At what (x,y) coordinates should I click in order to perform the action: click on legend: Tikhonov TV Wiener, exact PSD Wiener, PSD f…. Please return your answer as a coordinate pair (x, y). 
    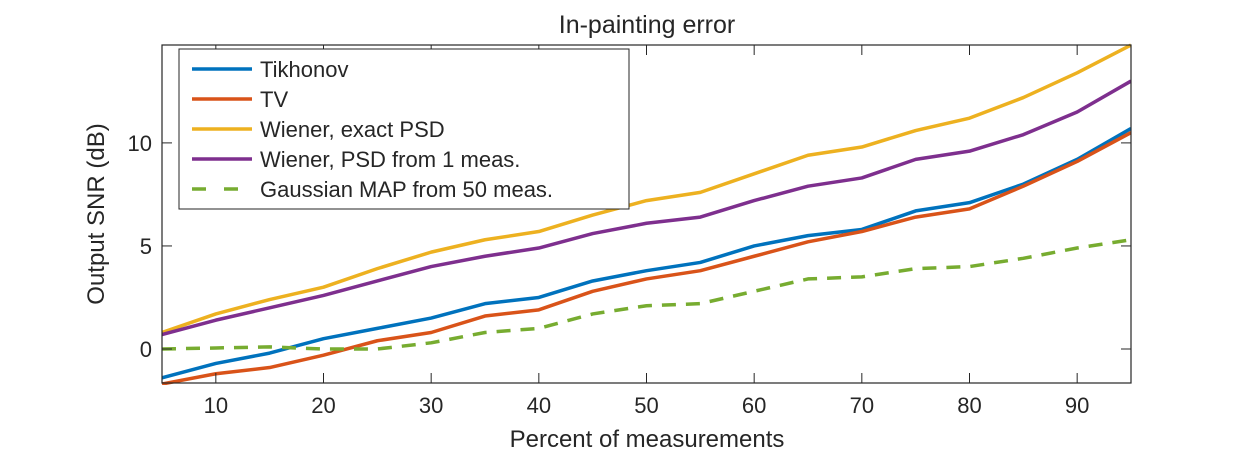
    Looking at the image, I should click on (404, 129).